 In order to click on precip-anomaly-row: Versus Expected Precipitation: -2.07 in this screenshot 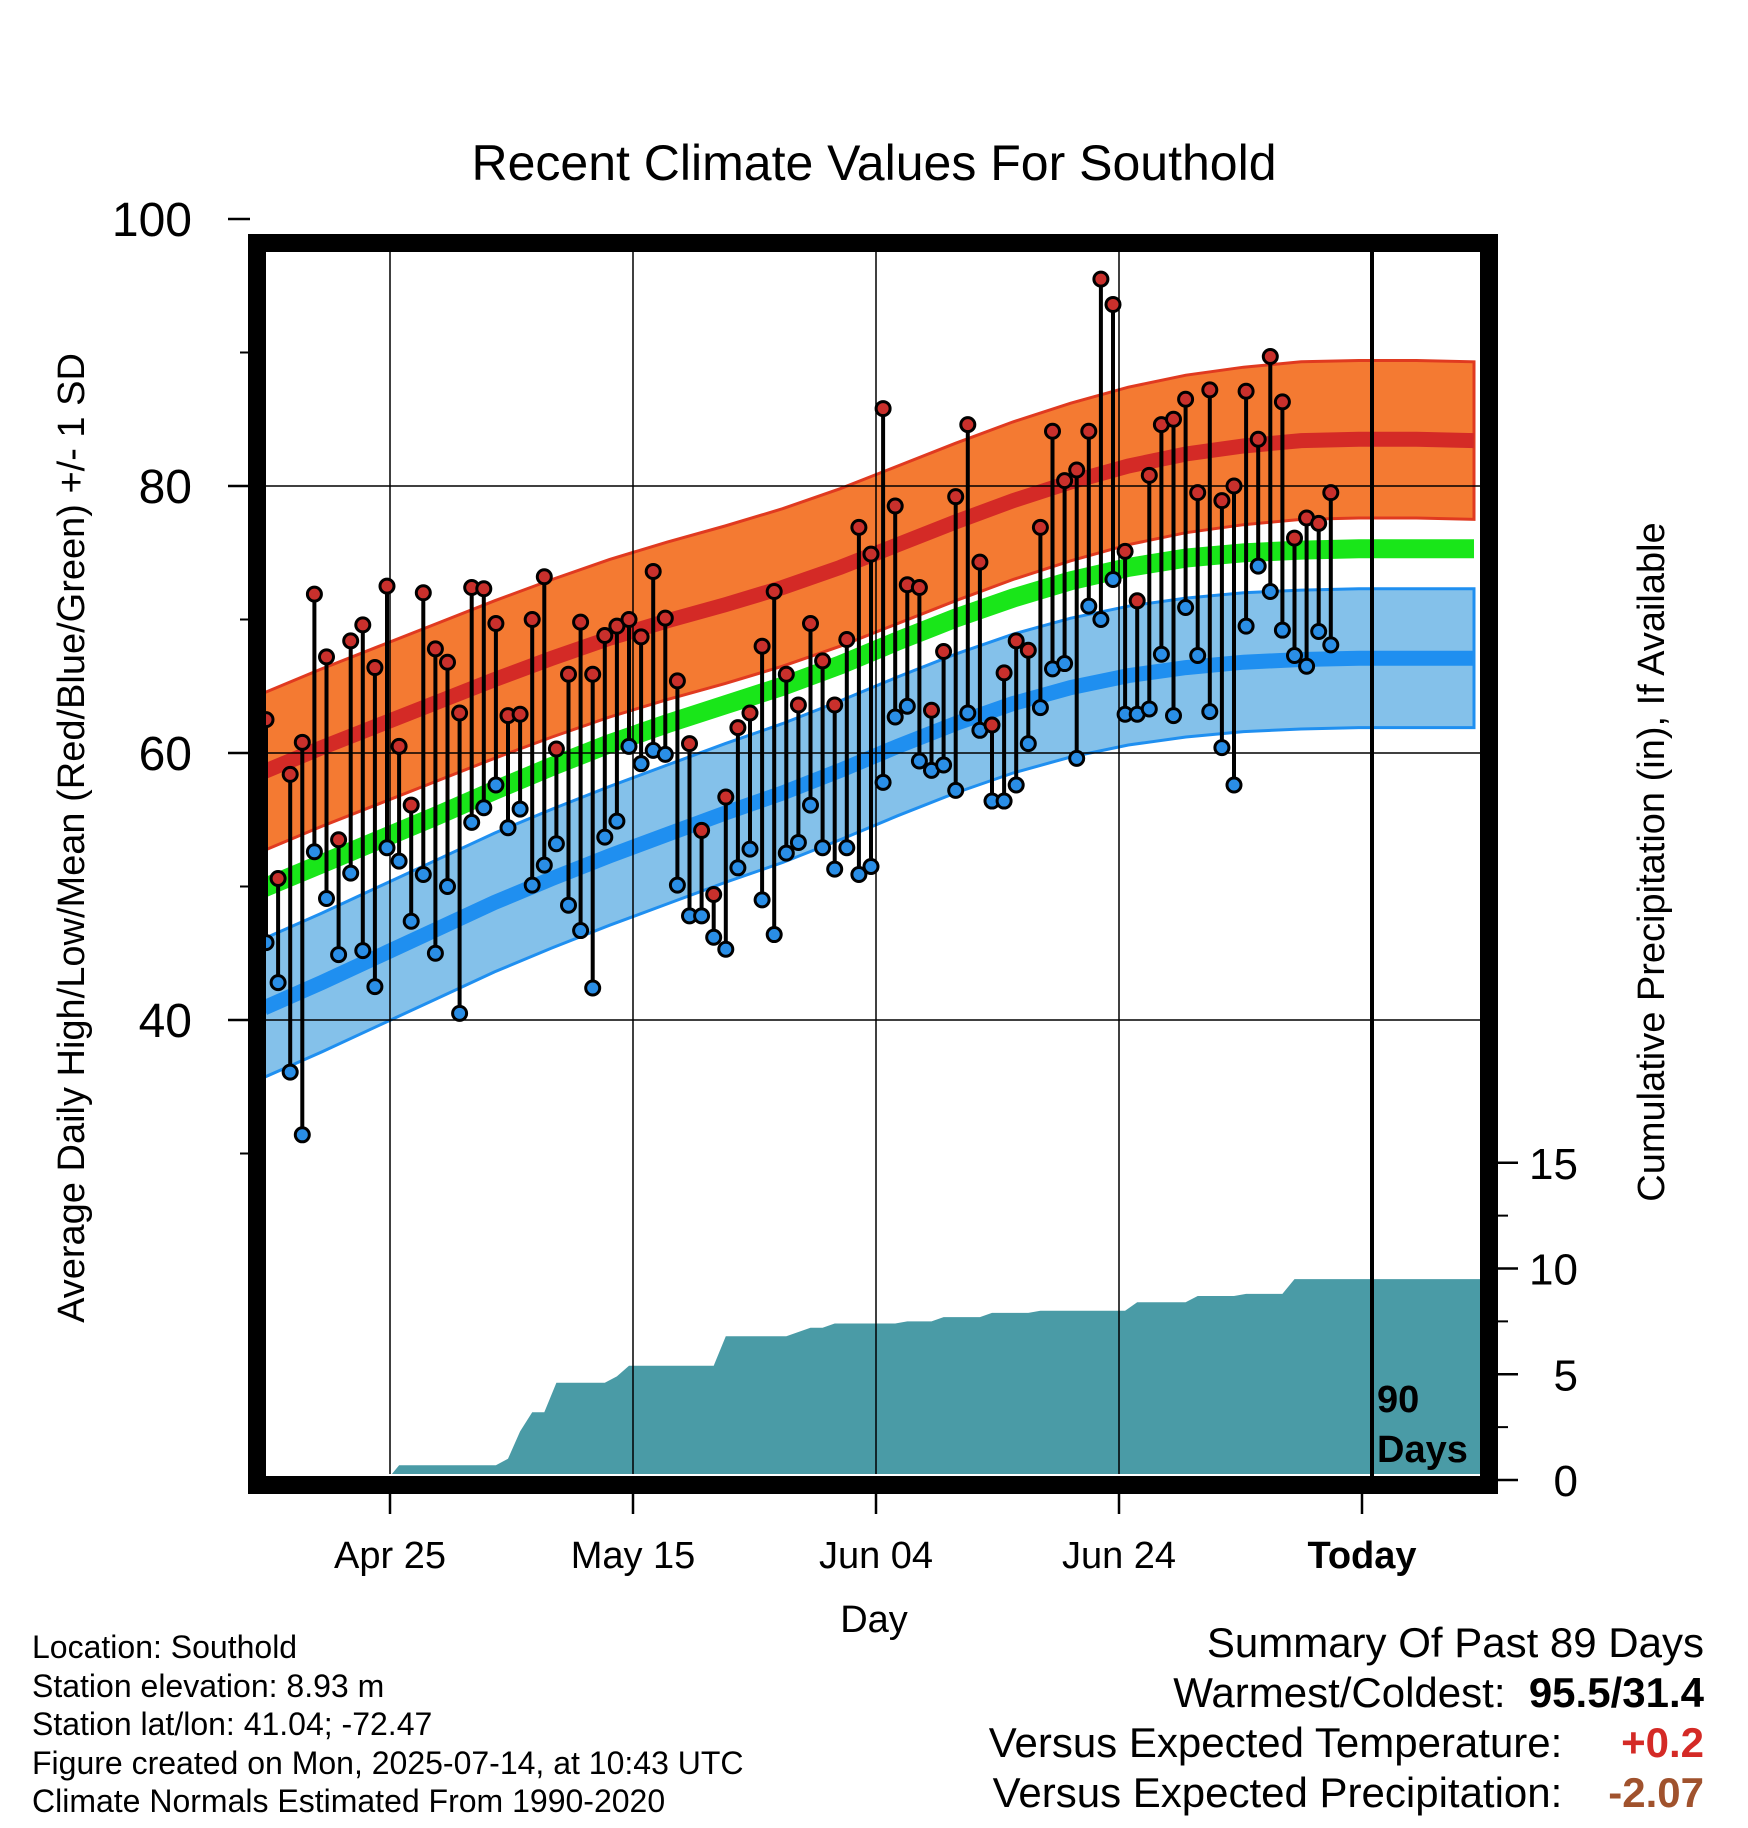, I will do `click(1346, 1793)`.